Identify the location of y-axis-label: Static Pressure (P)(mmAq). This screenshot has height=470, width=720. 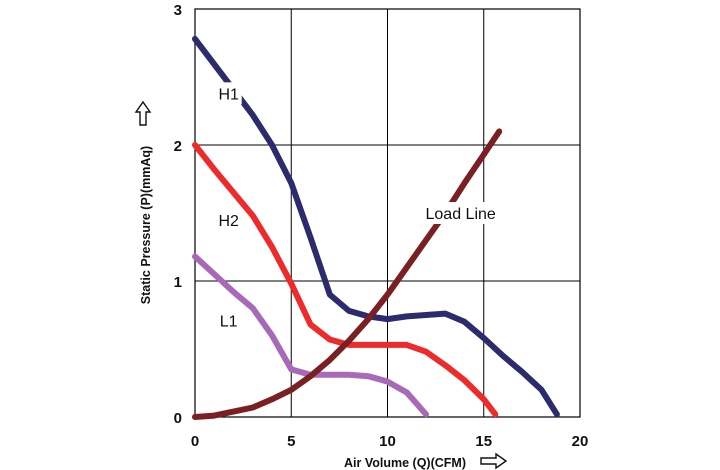
(146, 225).